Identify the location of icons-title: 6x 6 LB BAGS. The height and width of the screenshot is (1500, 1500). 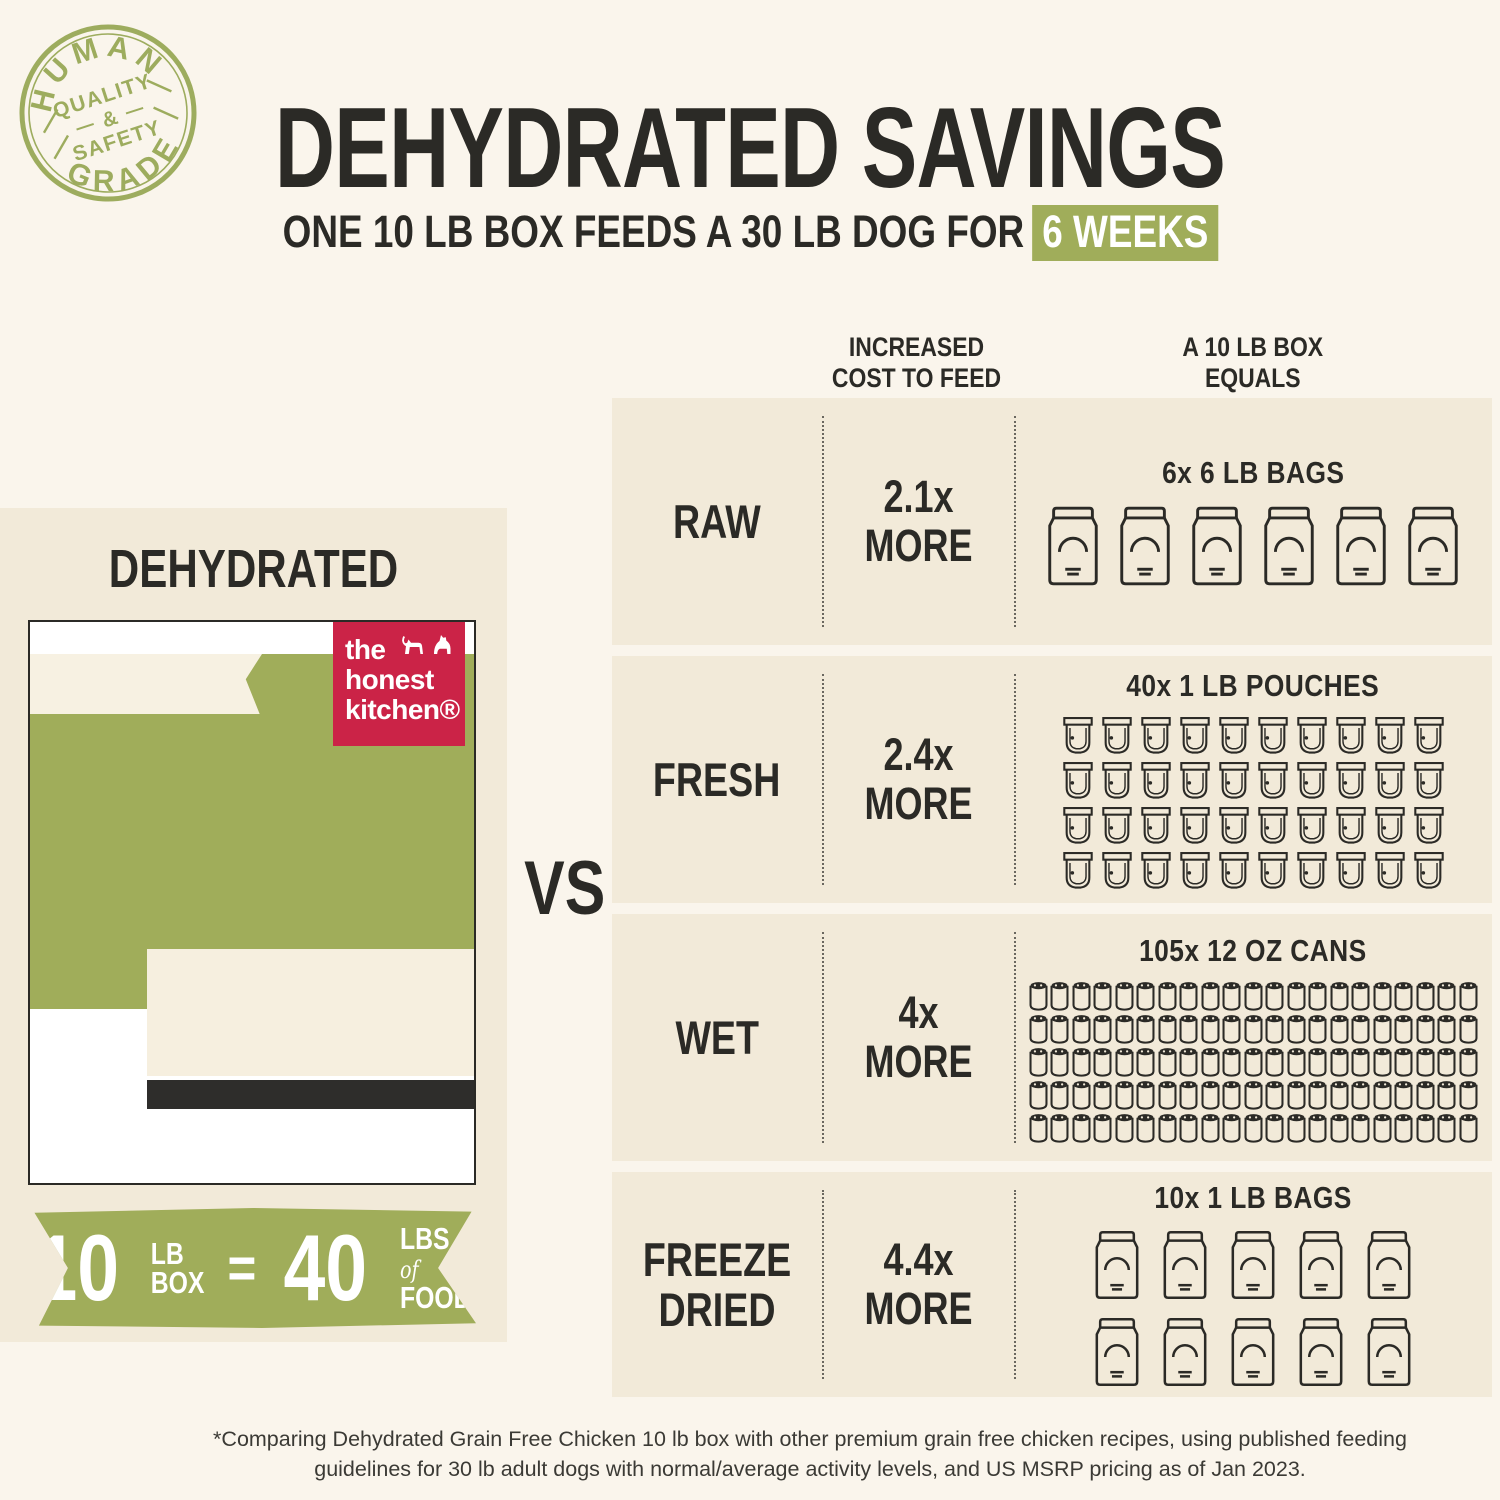
(1253, 472).